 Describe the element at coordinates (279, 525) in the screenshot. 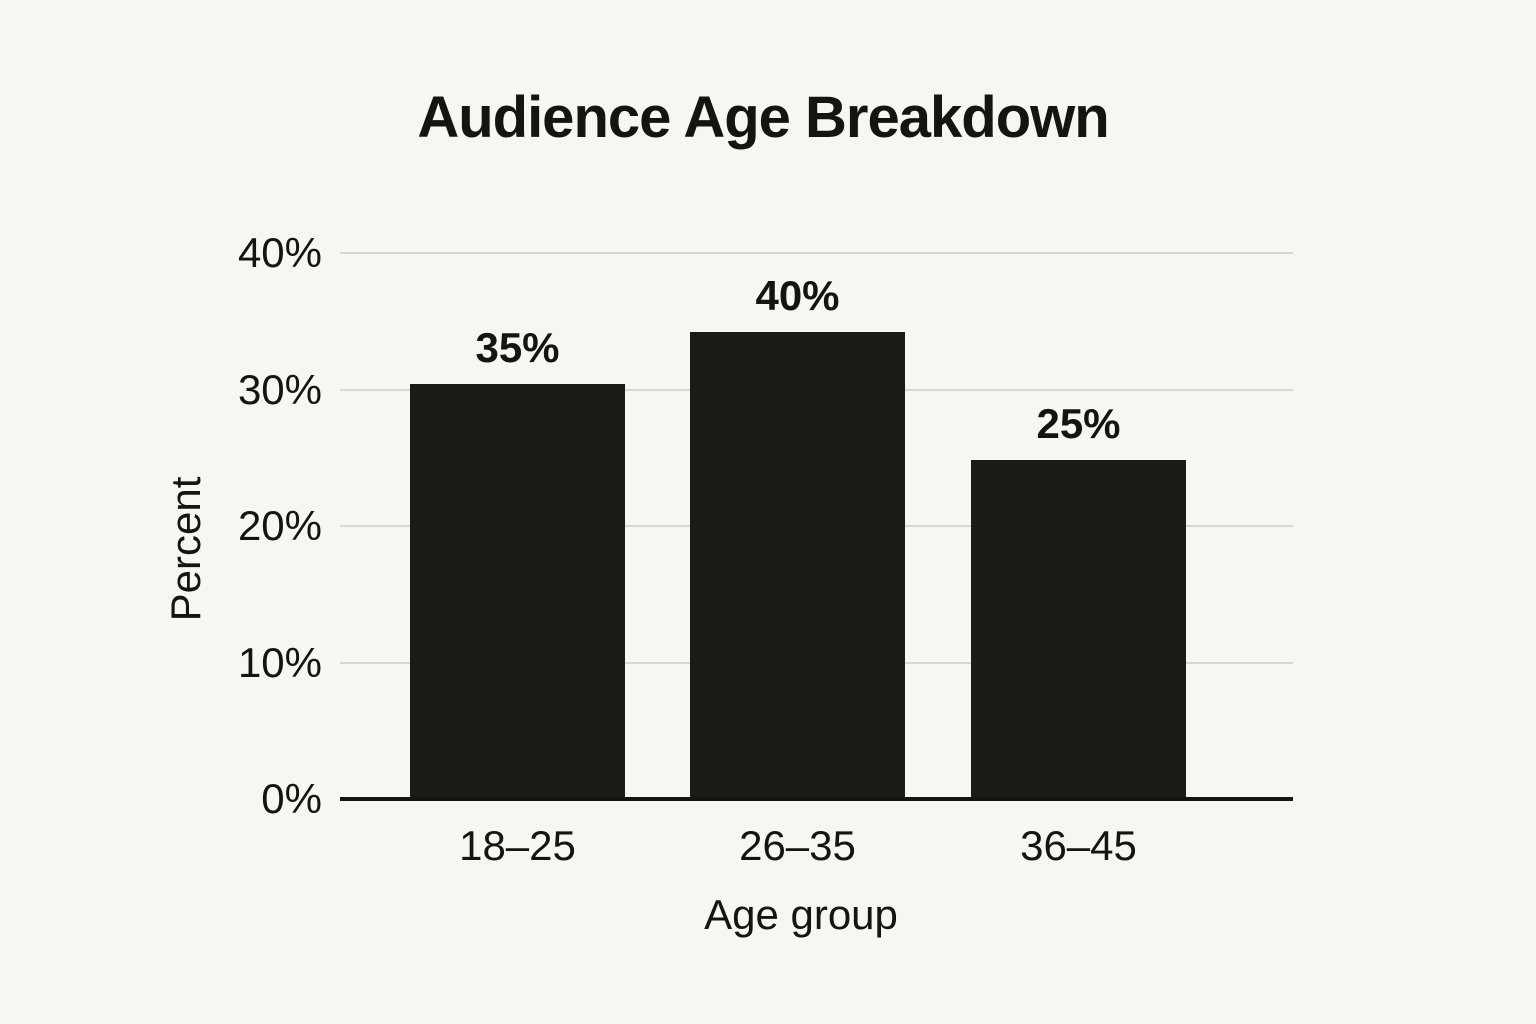

I see `y-tick-label: 20%` at that location.